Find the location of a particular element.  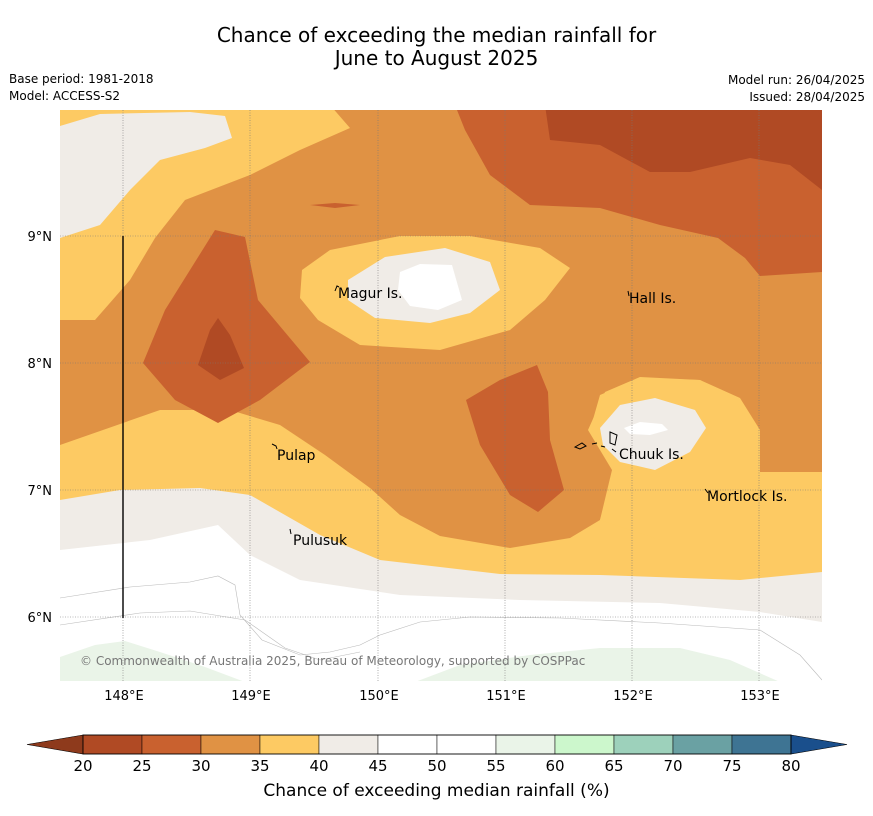

lat-label: 7°N is located at coordinates (40, 491).